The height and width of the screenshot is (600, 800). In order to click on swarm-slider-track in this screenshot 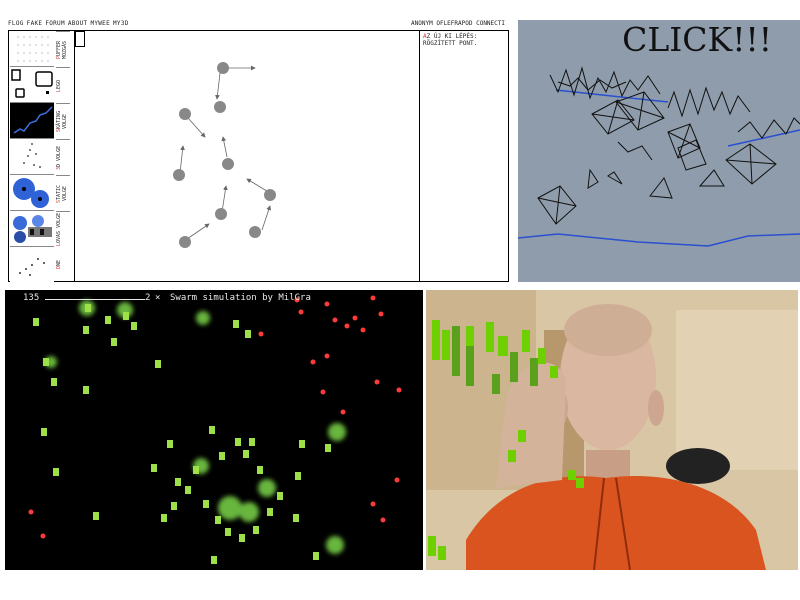, I will do `click(95, 299)`.